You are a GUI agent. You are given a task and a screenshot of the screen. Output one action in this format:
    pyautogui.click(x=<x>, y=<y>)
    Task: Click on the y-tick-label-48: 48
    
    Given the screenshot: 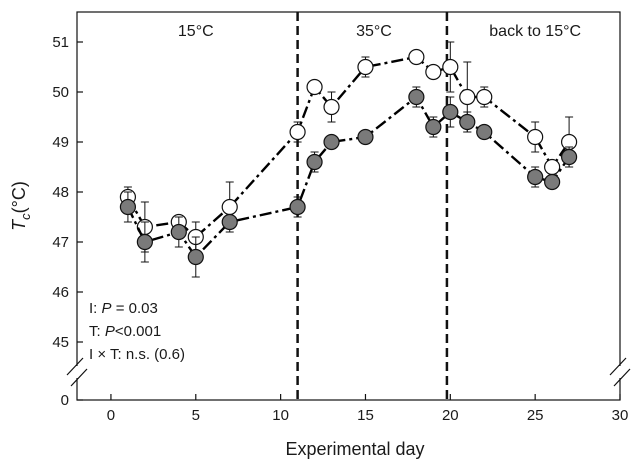 What is the action you would take?
    pyautogui.click(x=60, y=192)
    